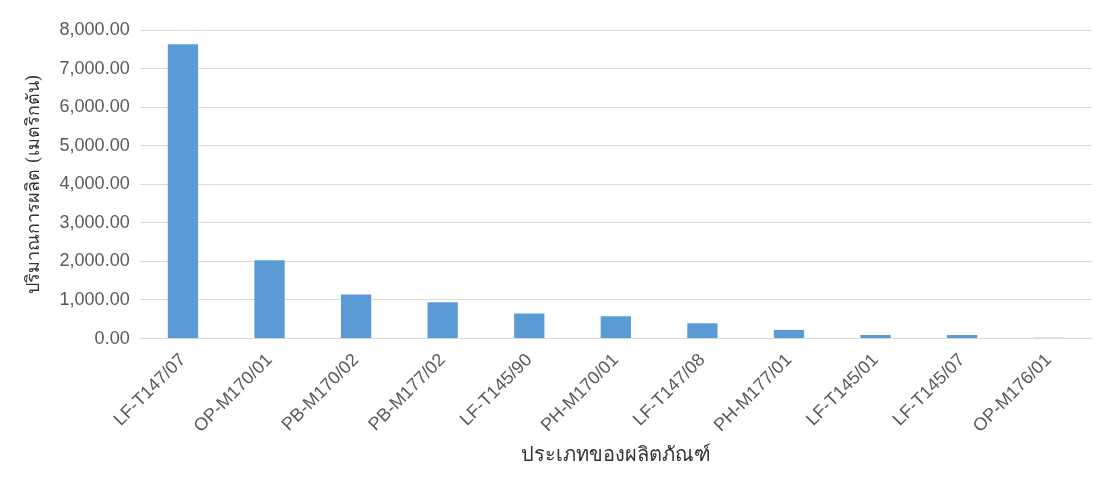 This screenshot has height=482, width=1112. I want to click on y-tick-label: 4,000.00, so click(94, 183).